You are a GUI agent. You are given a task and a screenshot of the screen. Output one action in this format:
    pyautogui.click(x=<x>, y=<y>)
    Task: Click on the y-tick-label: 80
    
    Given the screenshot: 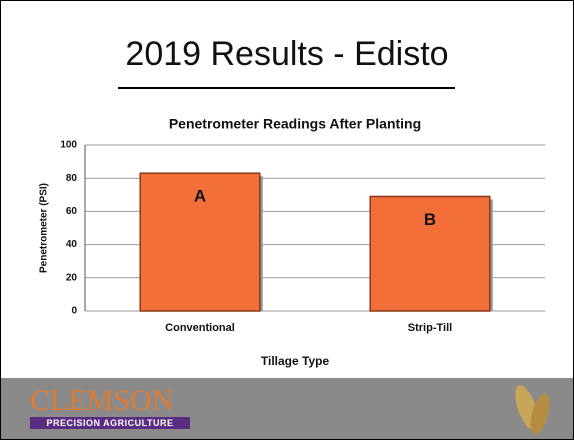 What is the action you would take?
    pyautogui.click(x=72, y=178)
    